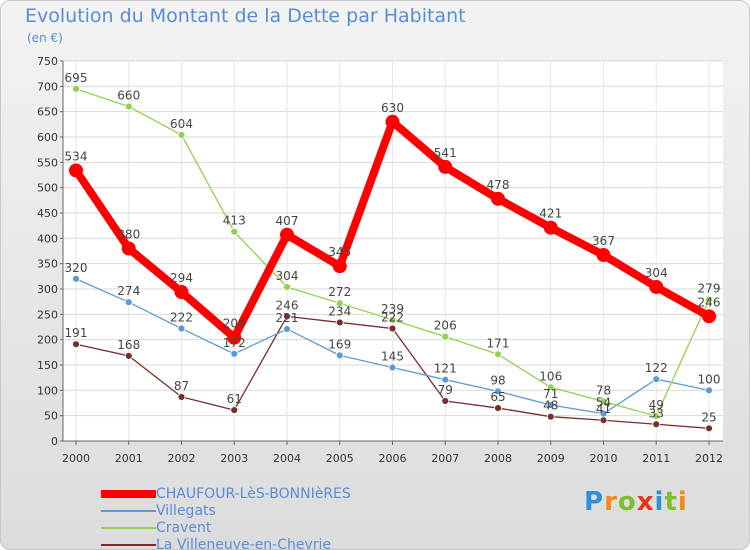  I want to click on x-tick-label: 2007, so click(445, 458).